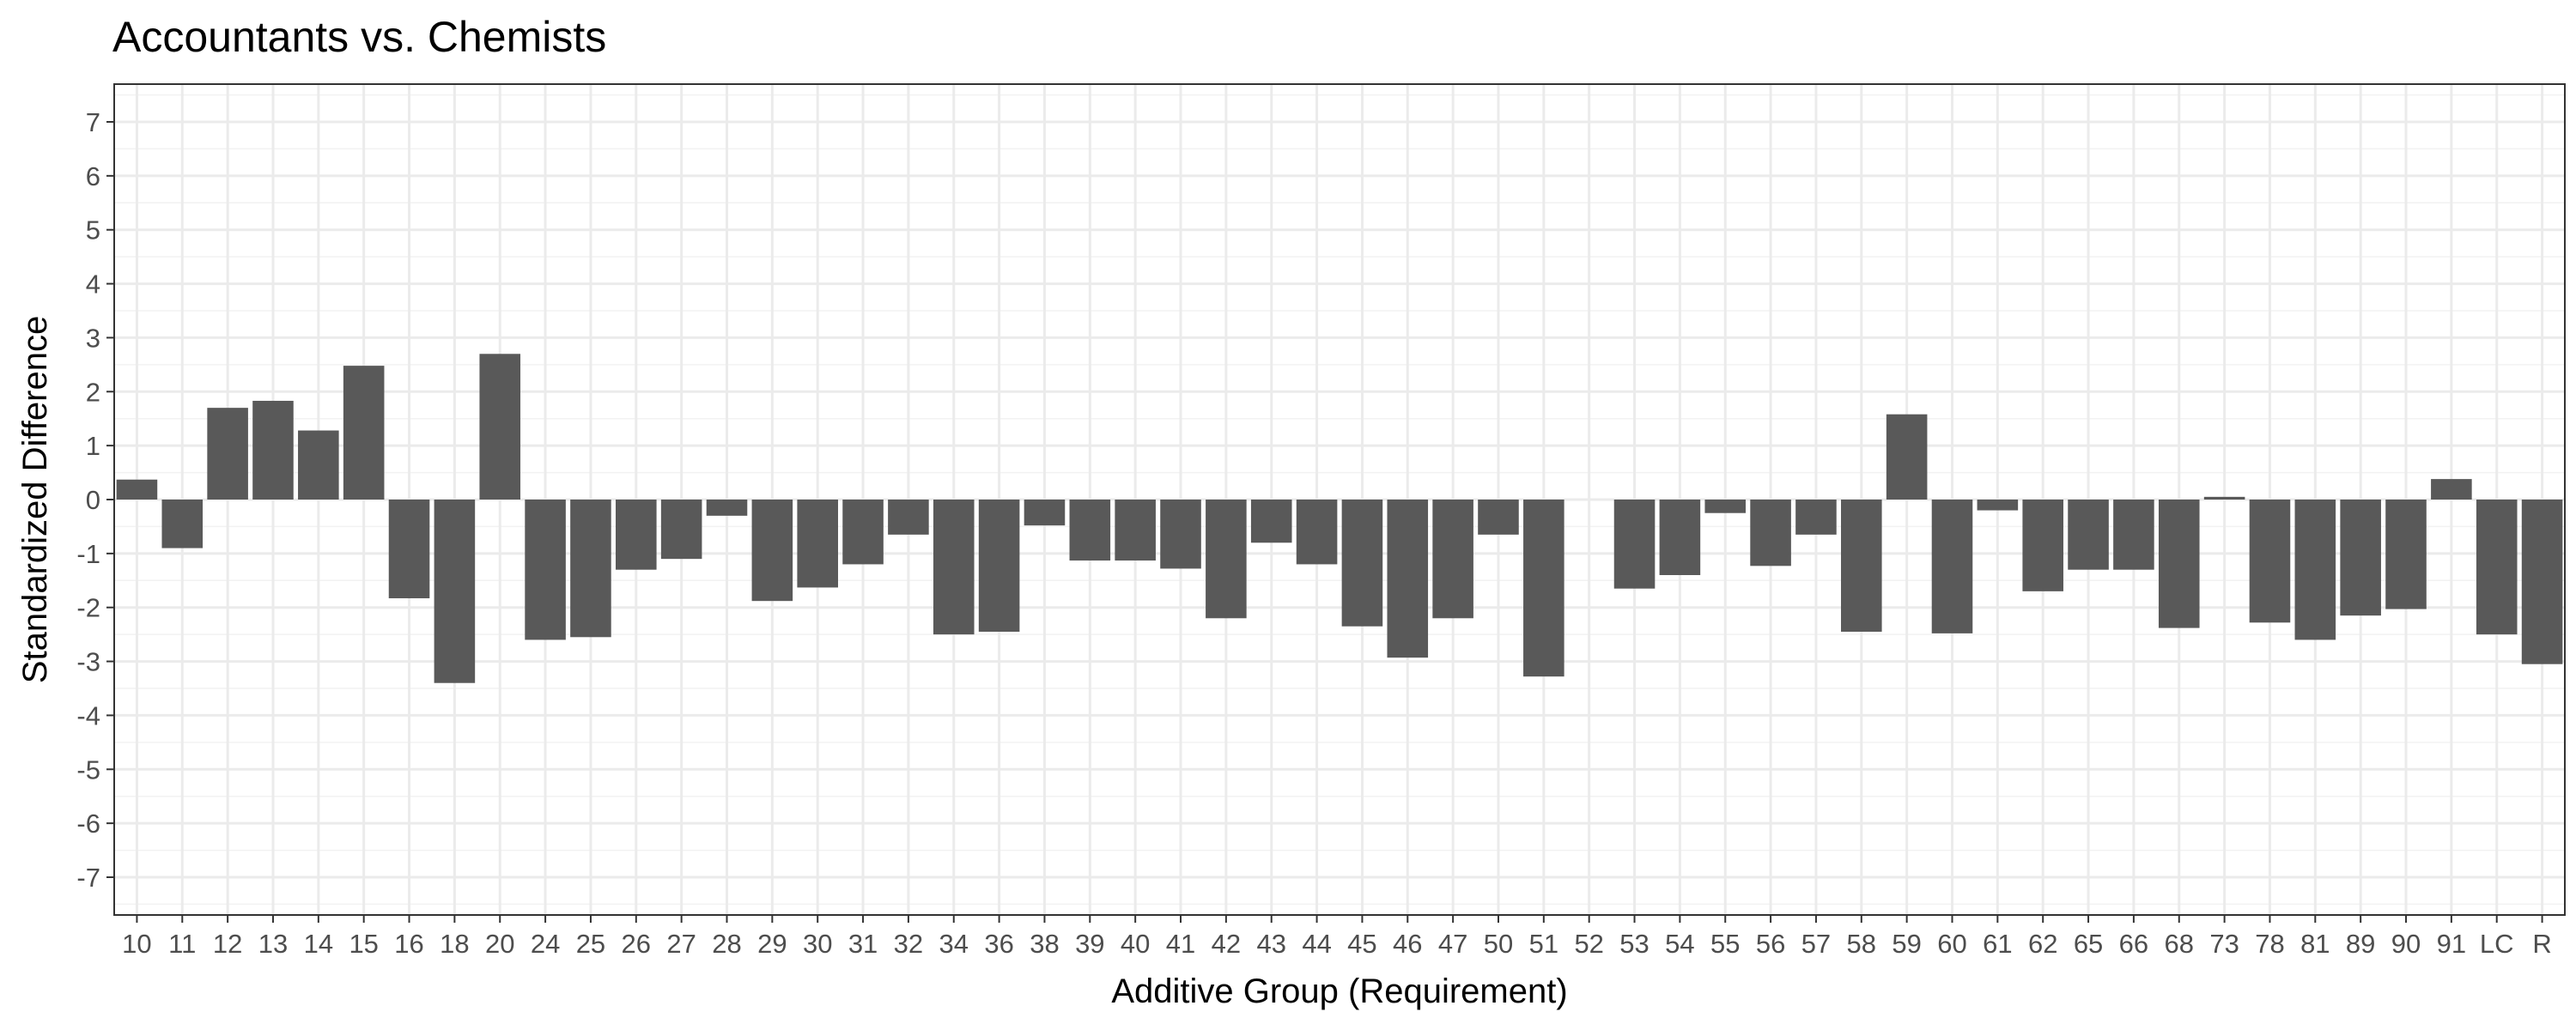 The image size is (2576, 1030). I want to click on x-tick-label: LC, so click(2497, 944).